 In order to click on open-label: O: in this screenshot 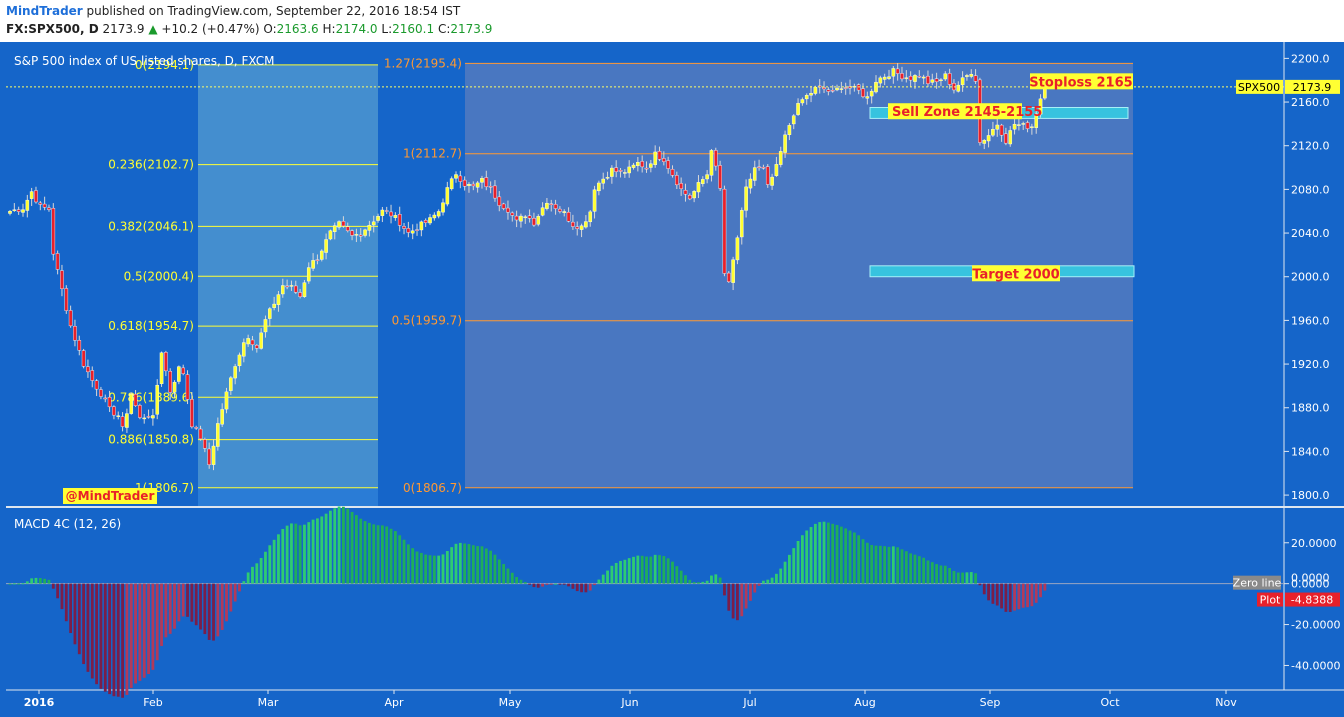, I will do `click(270, 29)`.